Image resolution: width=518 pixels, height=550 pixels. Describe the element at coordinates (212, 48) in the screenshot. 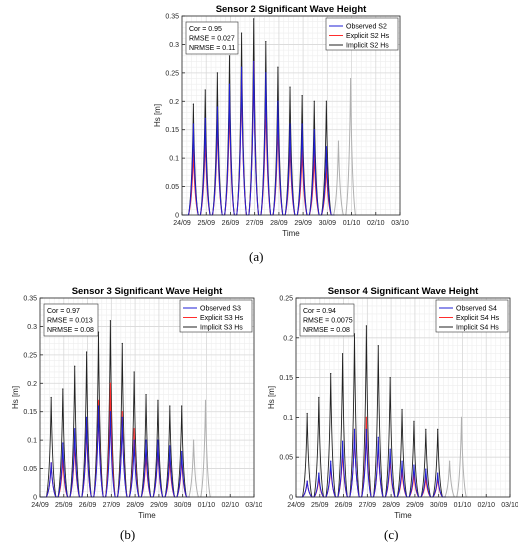

I see `stats-text: NRMSE = 0.11` at that location.